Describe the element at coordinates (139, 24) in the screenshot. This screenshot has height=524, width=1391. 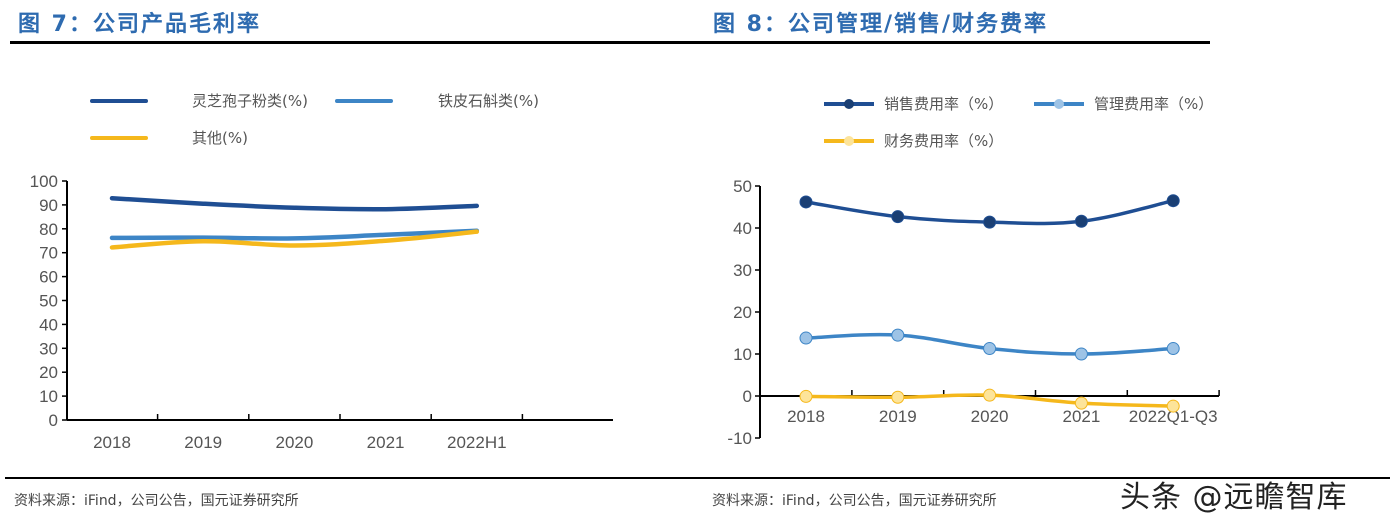
I see `left-chart-title: 图 7：公司产品毛利率` at that location.